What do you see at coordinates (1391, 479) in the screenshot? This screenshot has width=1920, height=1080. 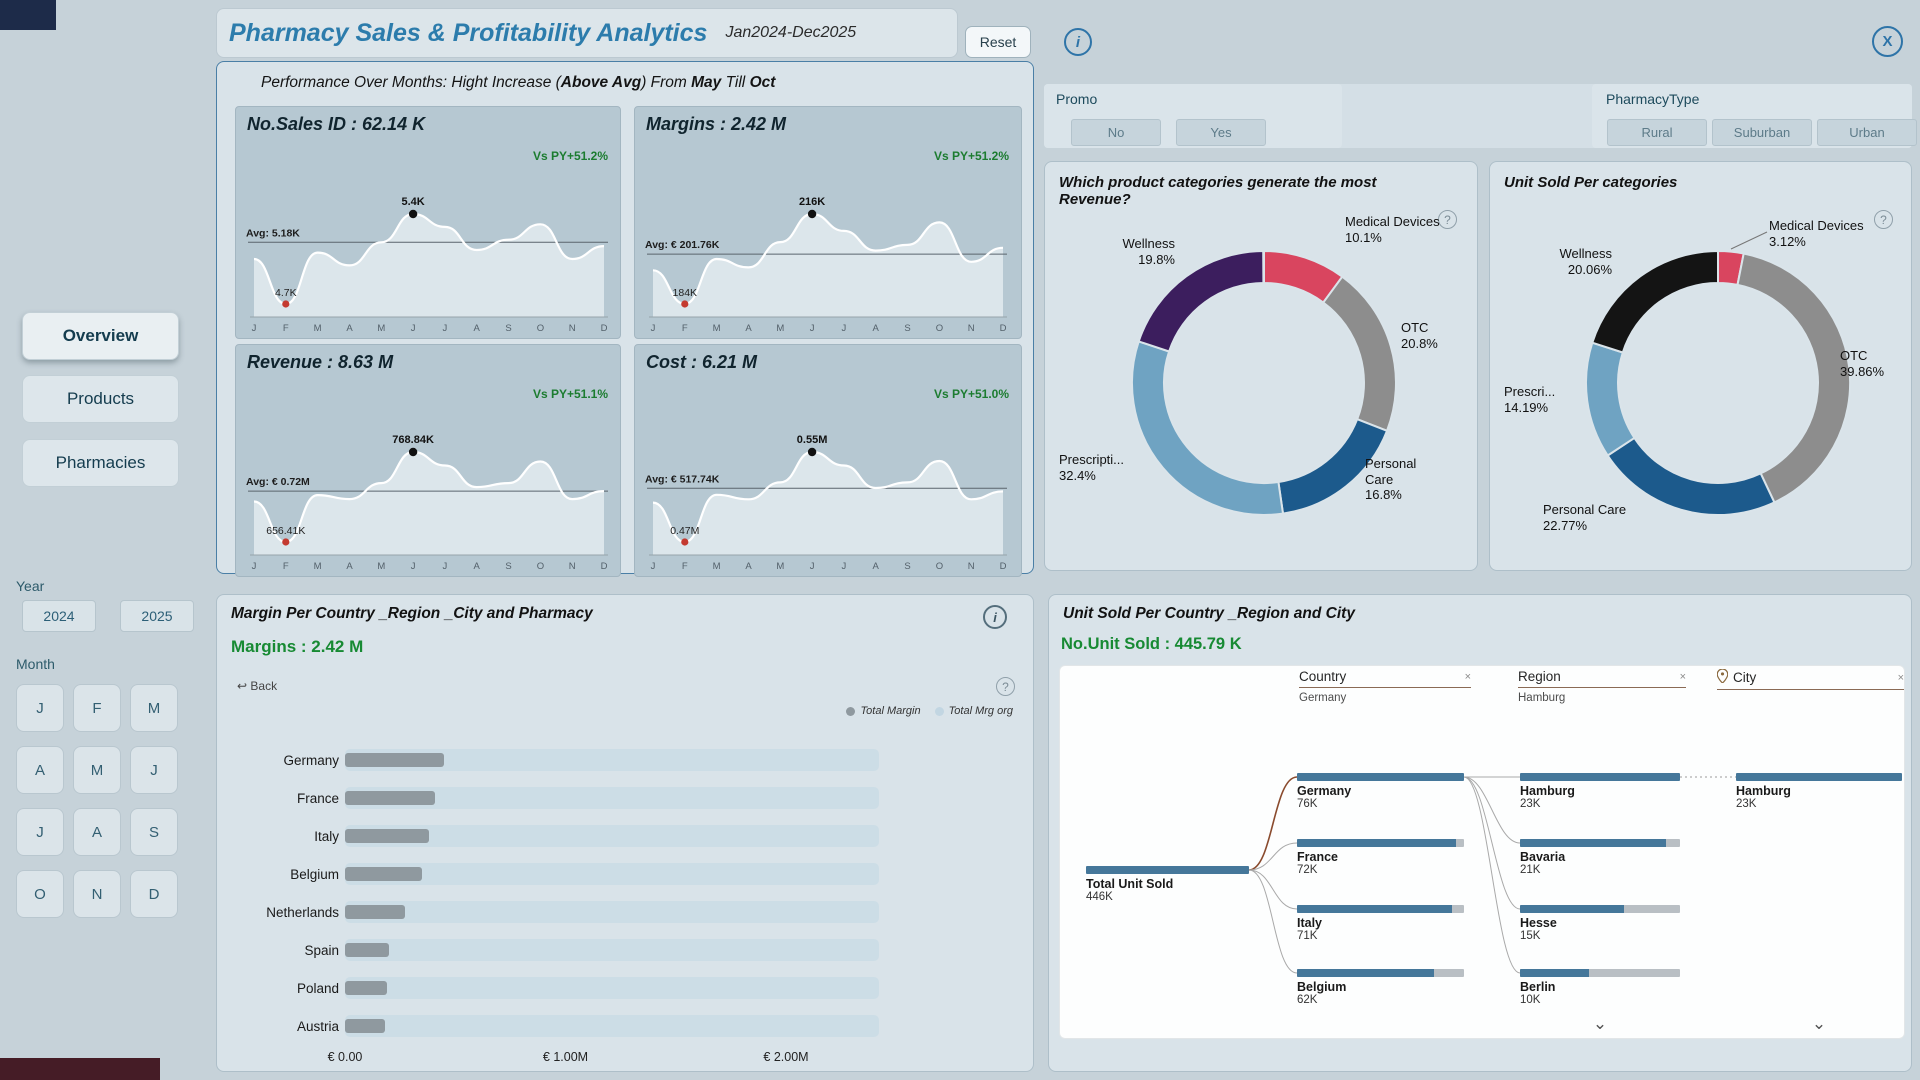 I see `donut-label-personal-care: Personal Care 16.8%` at bounding box center [1391, 479].